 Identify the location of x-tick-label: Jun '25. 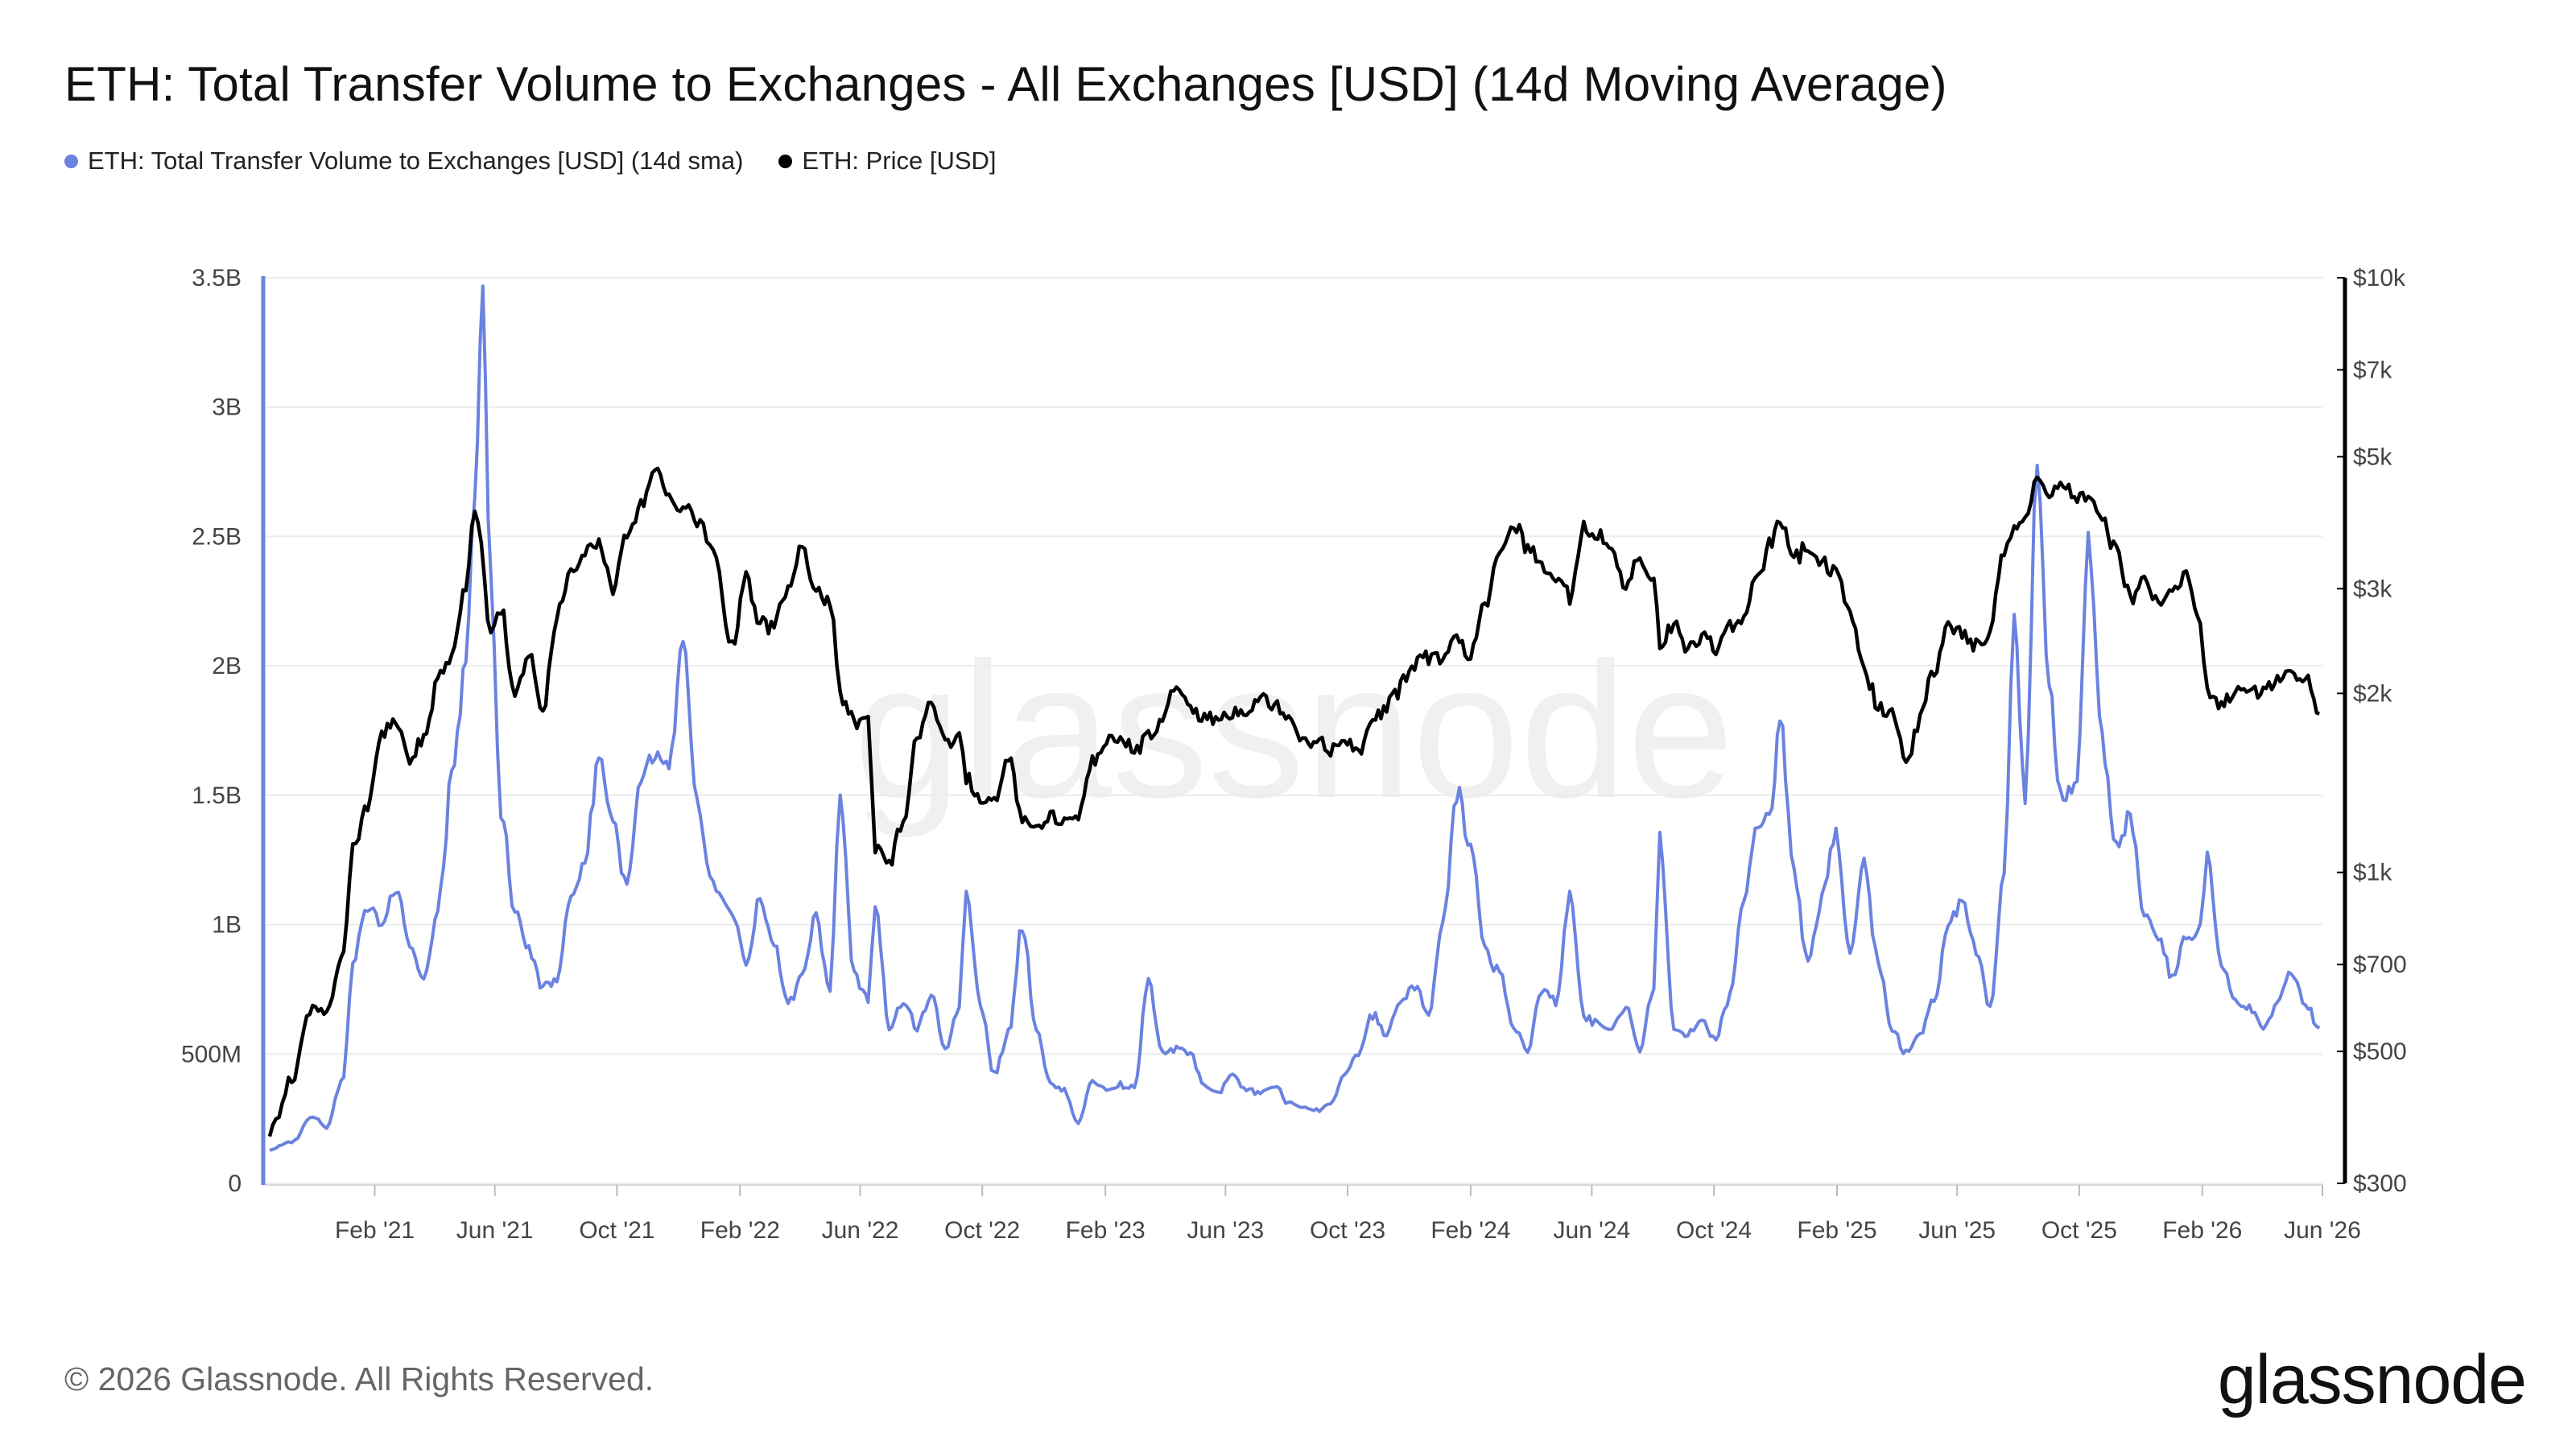
(1957, 1230).